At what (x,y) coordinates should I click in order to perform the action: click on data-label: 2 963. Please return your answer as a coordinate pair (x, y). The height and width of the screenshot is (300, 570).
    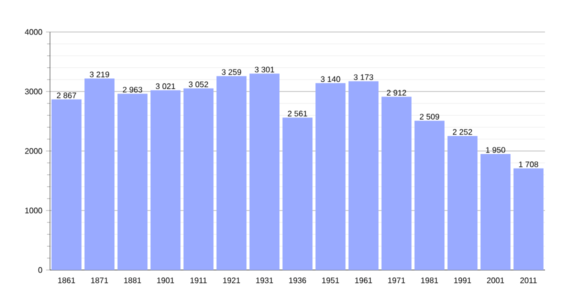
    Looking at the image, I should click on (132, 89).